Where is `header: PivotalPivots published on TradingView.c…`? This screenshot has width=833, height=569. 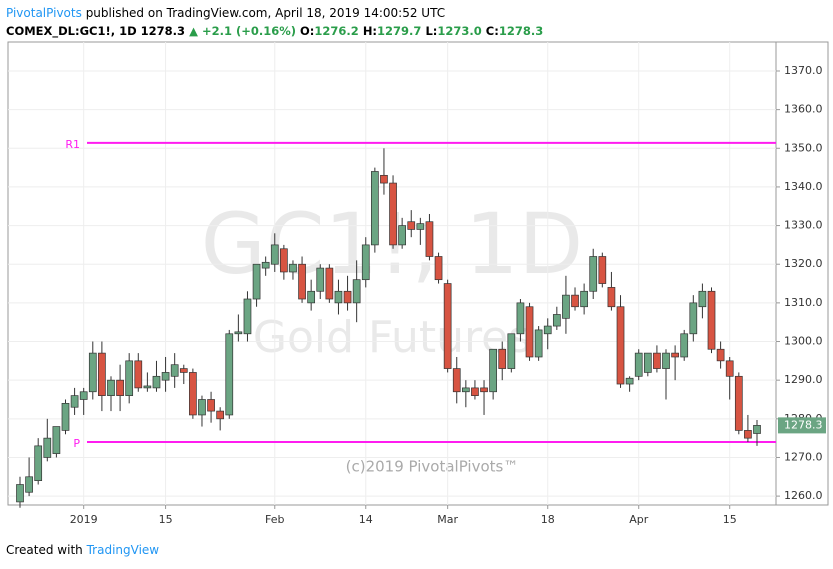 header: PivotalPivots published on TradingView.c… is located at coordinates (274, 22).